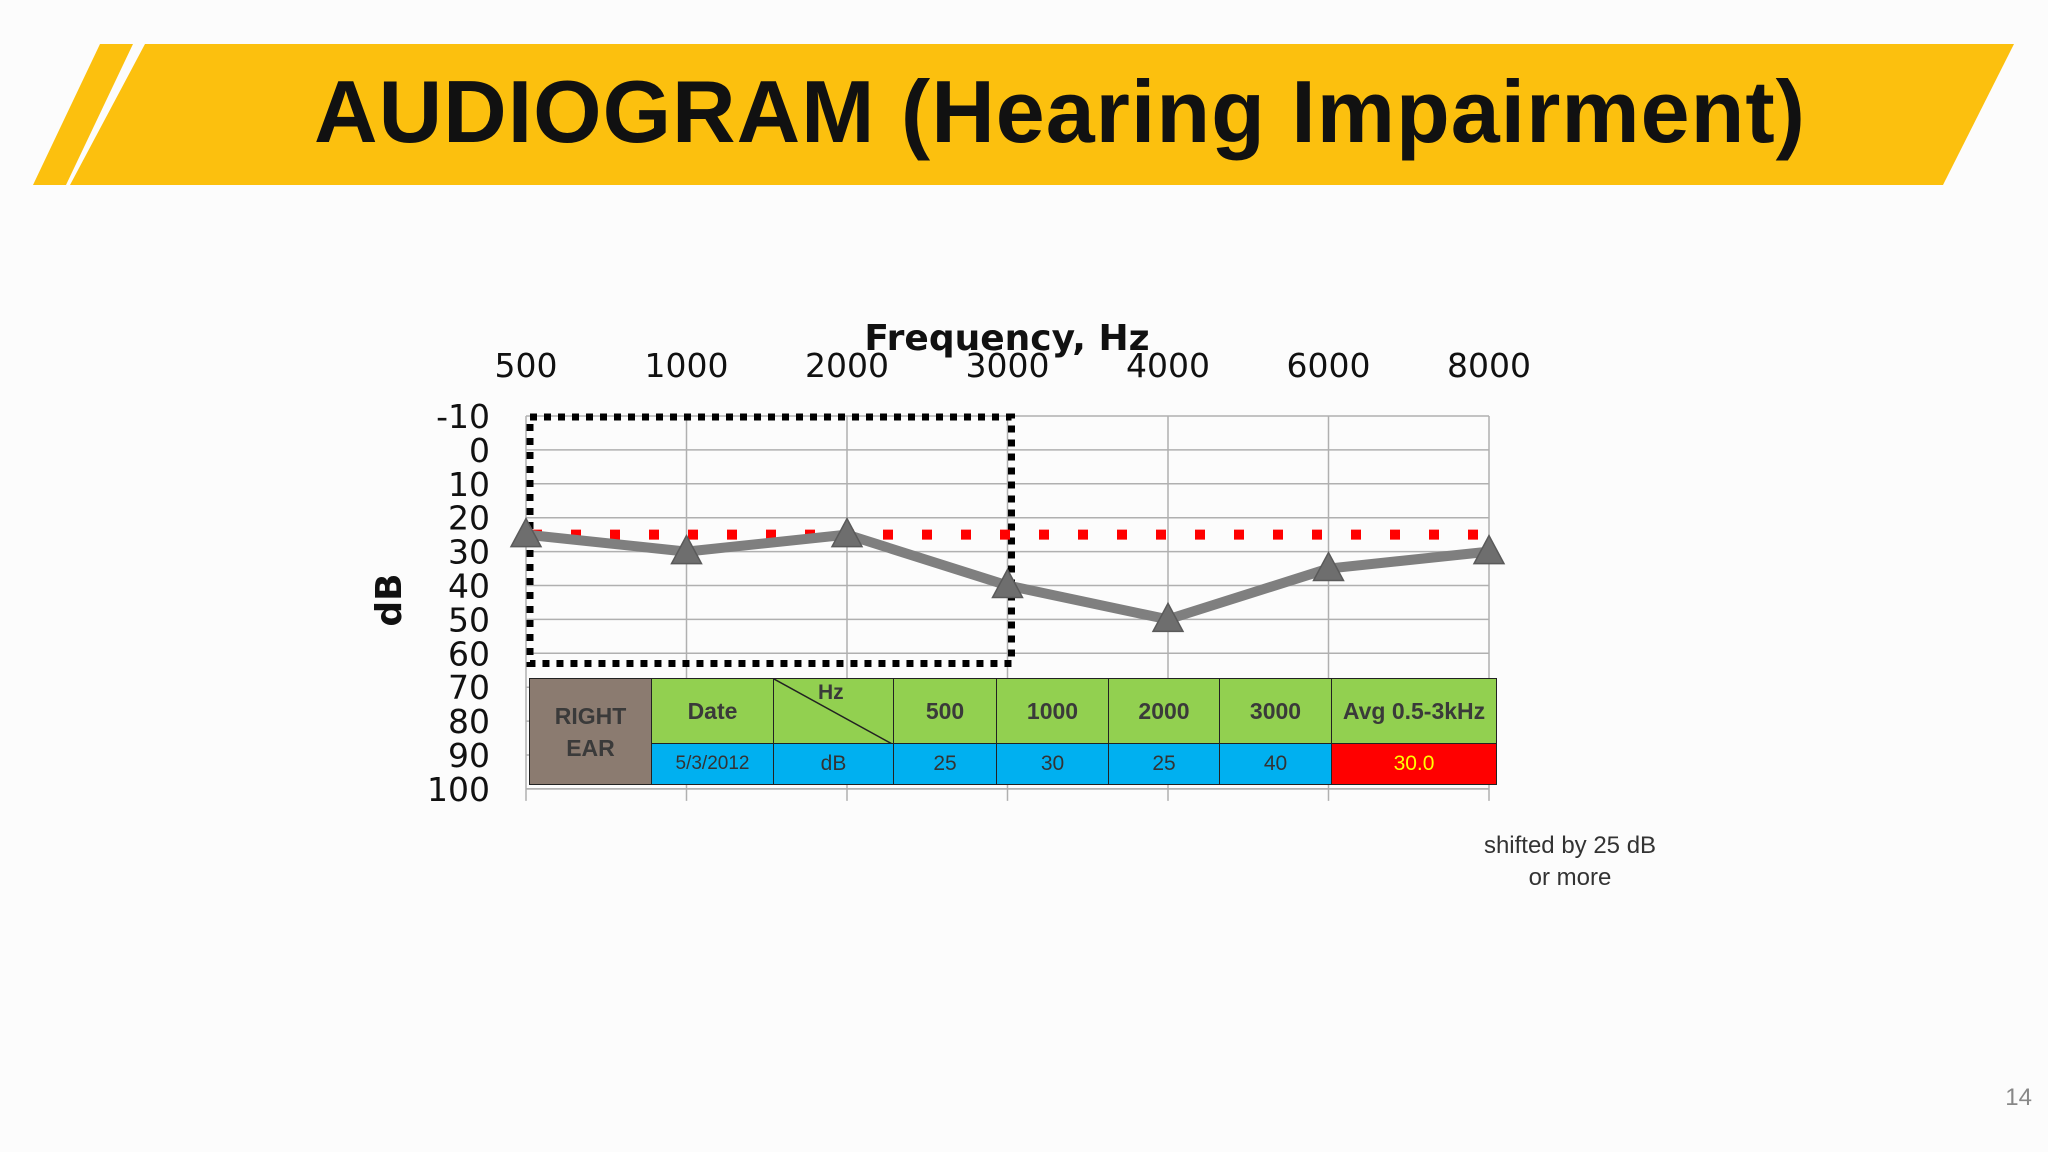 The image size is (2048, 1152). What do you see at coordinates (687, 365) in the screenshot?
I see `x-tick-label: 1000` at bounding box center [687, 365].